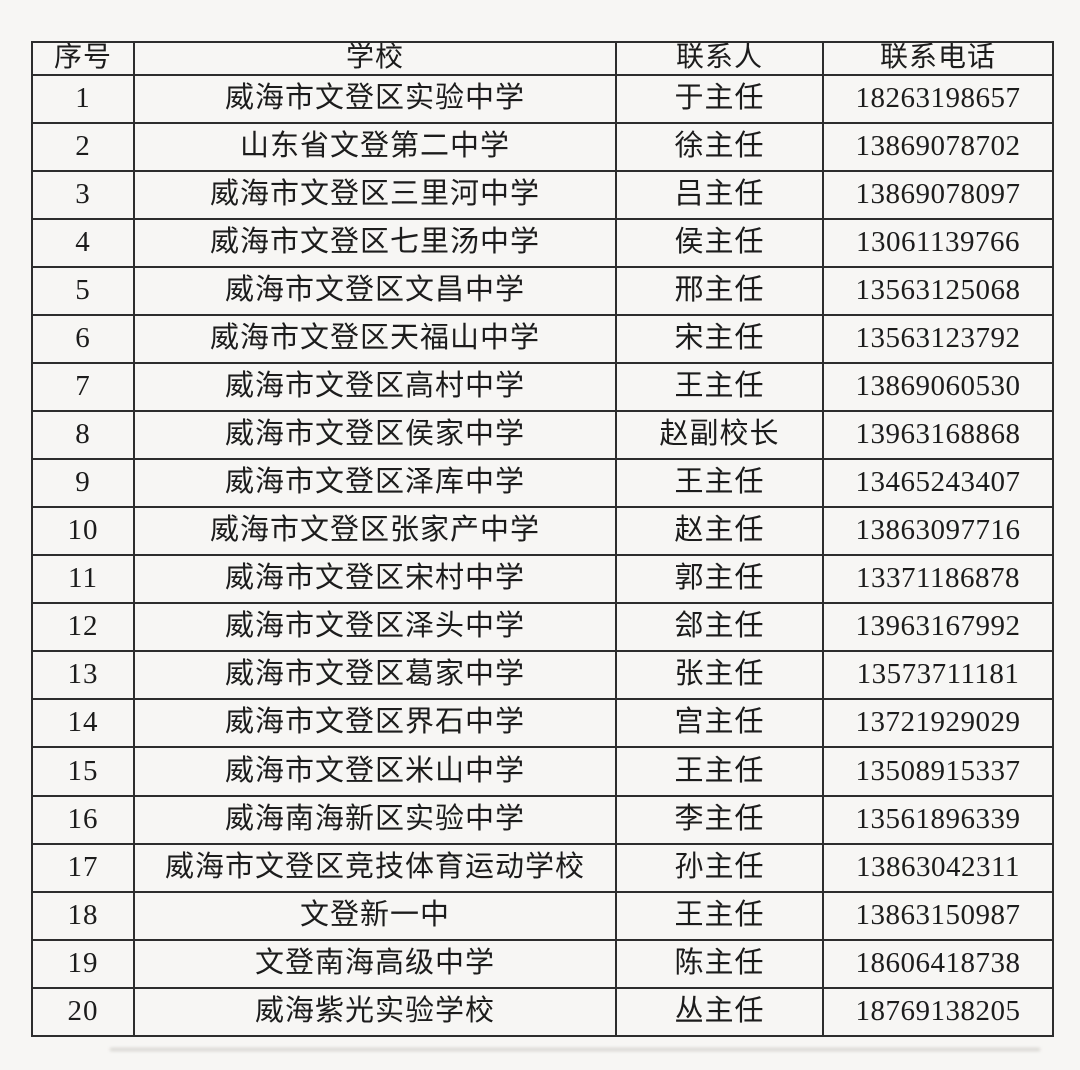 This screenshot has height=1070, width=1080. What do you see at coordinates (375, 867) in the screenshot?
I see `cell-school: 威海市文登区竞技体育运动学校` at bounding box center [375, 867].